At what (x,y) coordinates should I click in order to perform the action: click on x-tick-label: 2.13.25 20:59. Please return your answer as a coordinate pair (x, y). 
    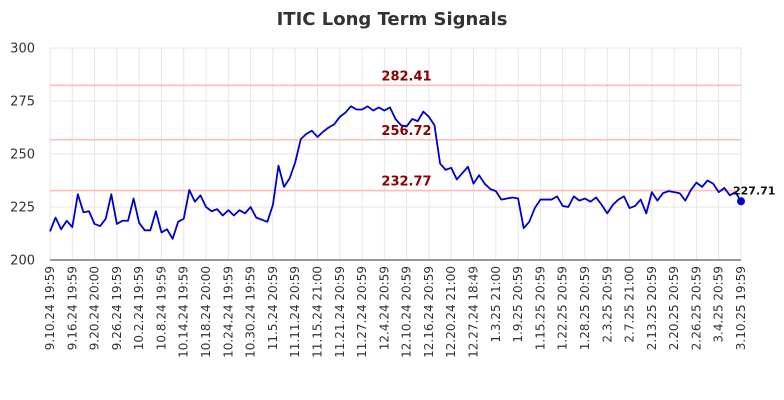
    Looking at the image, I should click on (652, 308).